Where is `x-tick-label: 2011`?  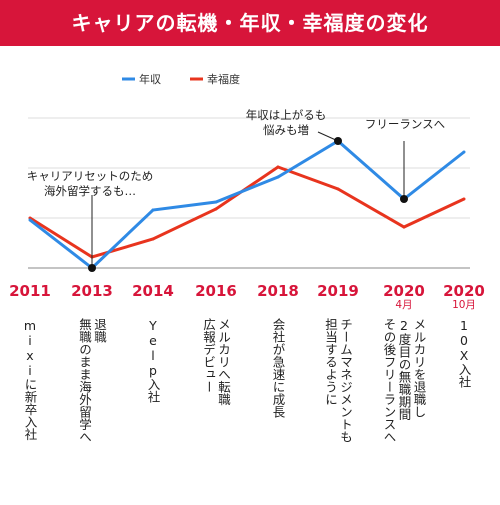 x-tick-label: 2011 is located at coordinates (30, 291).